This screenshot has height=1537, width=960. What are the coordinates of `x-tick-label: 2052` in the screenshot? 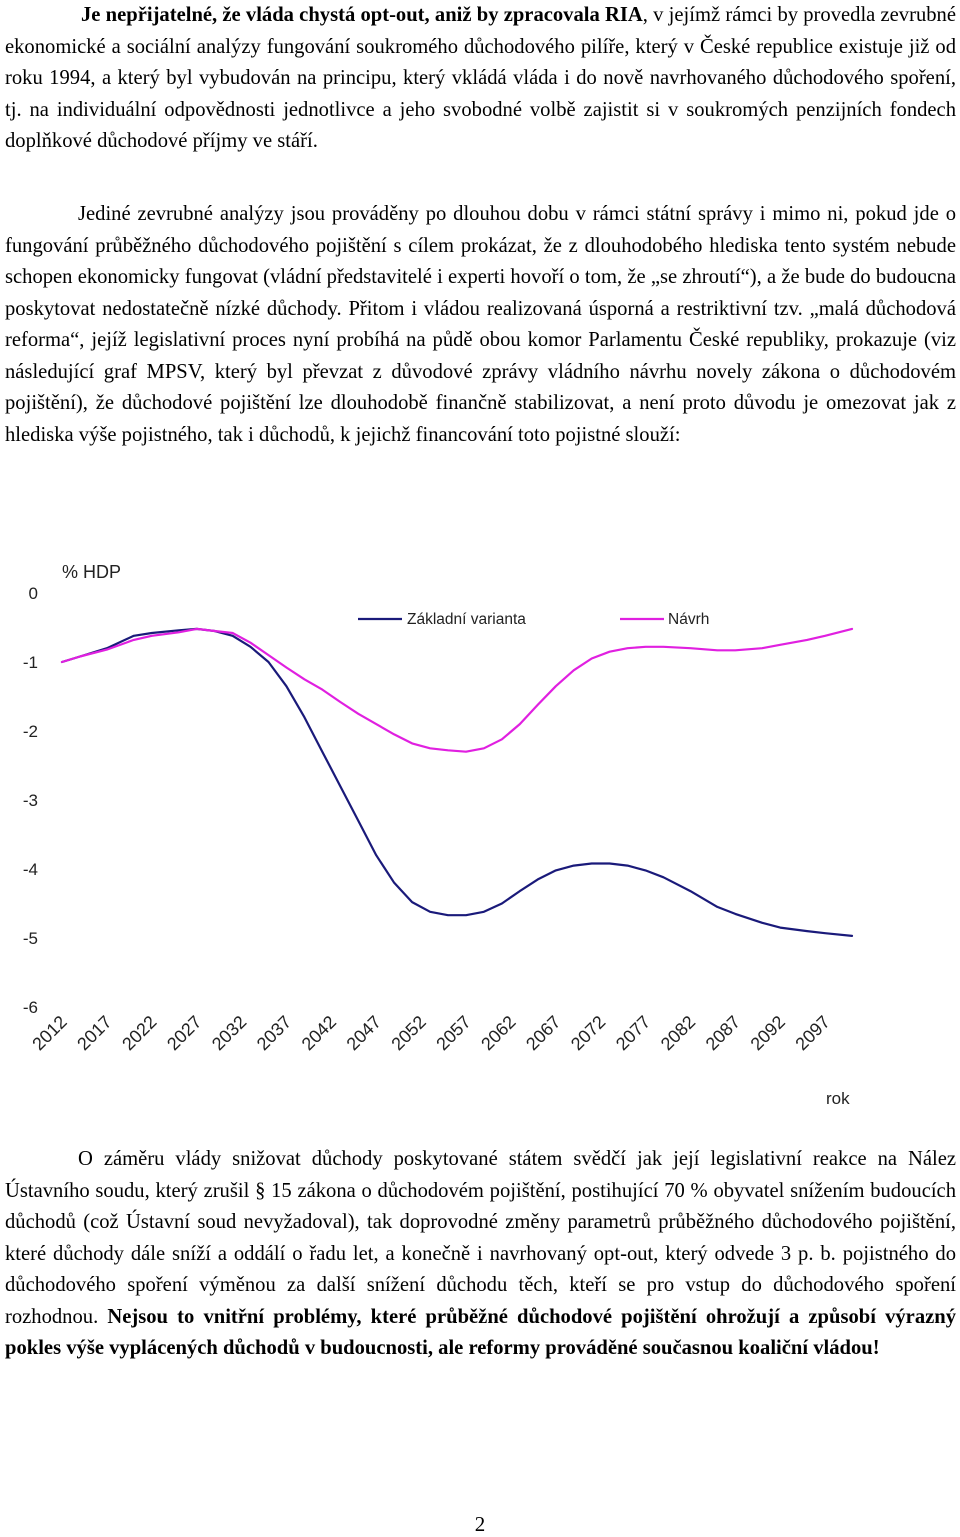 It's located at (408, 1033).